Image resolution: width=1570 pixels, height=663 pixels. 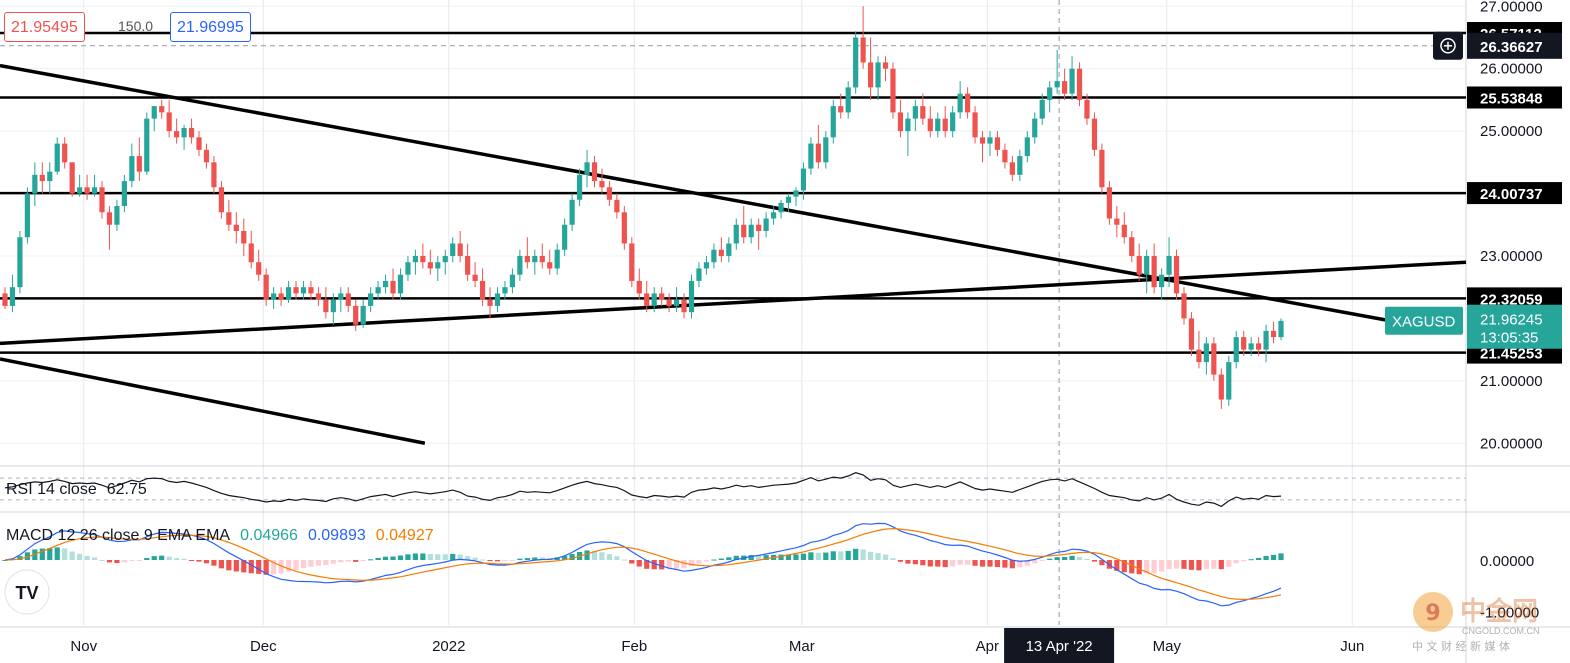 I want to click on symbol-tag, so click(x=1424, y=320).